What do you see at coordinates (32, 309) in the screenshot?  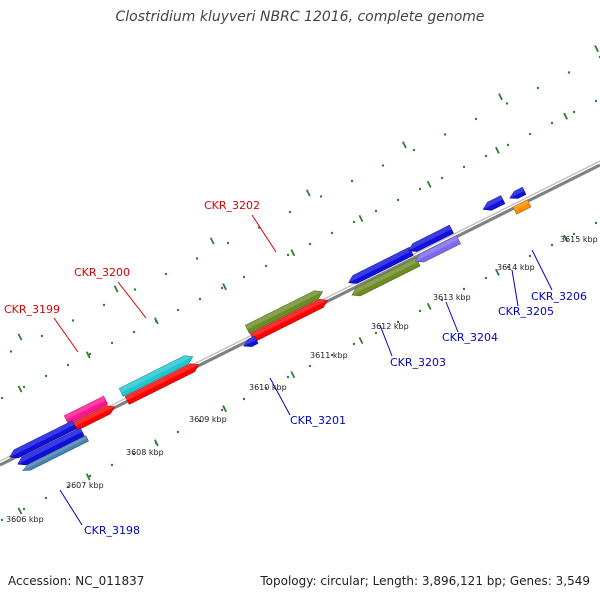 I see `gene-label-top: CKR_3199` at bounding box center [32, 309].